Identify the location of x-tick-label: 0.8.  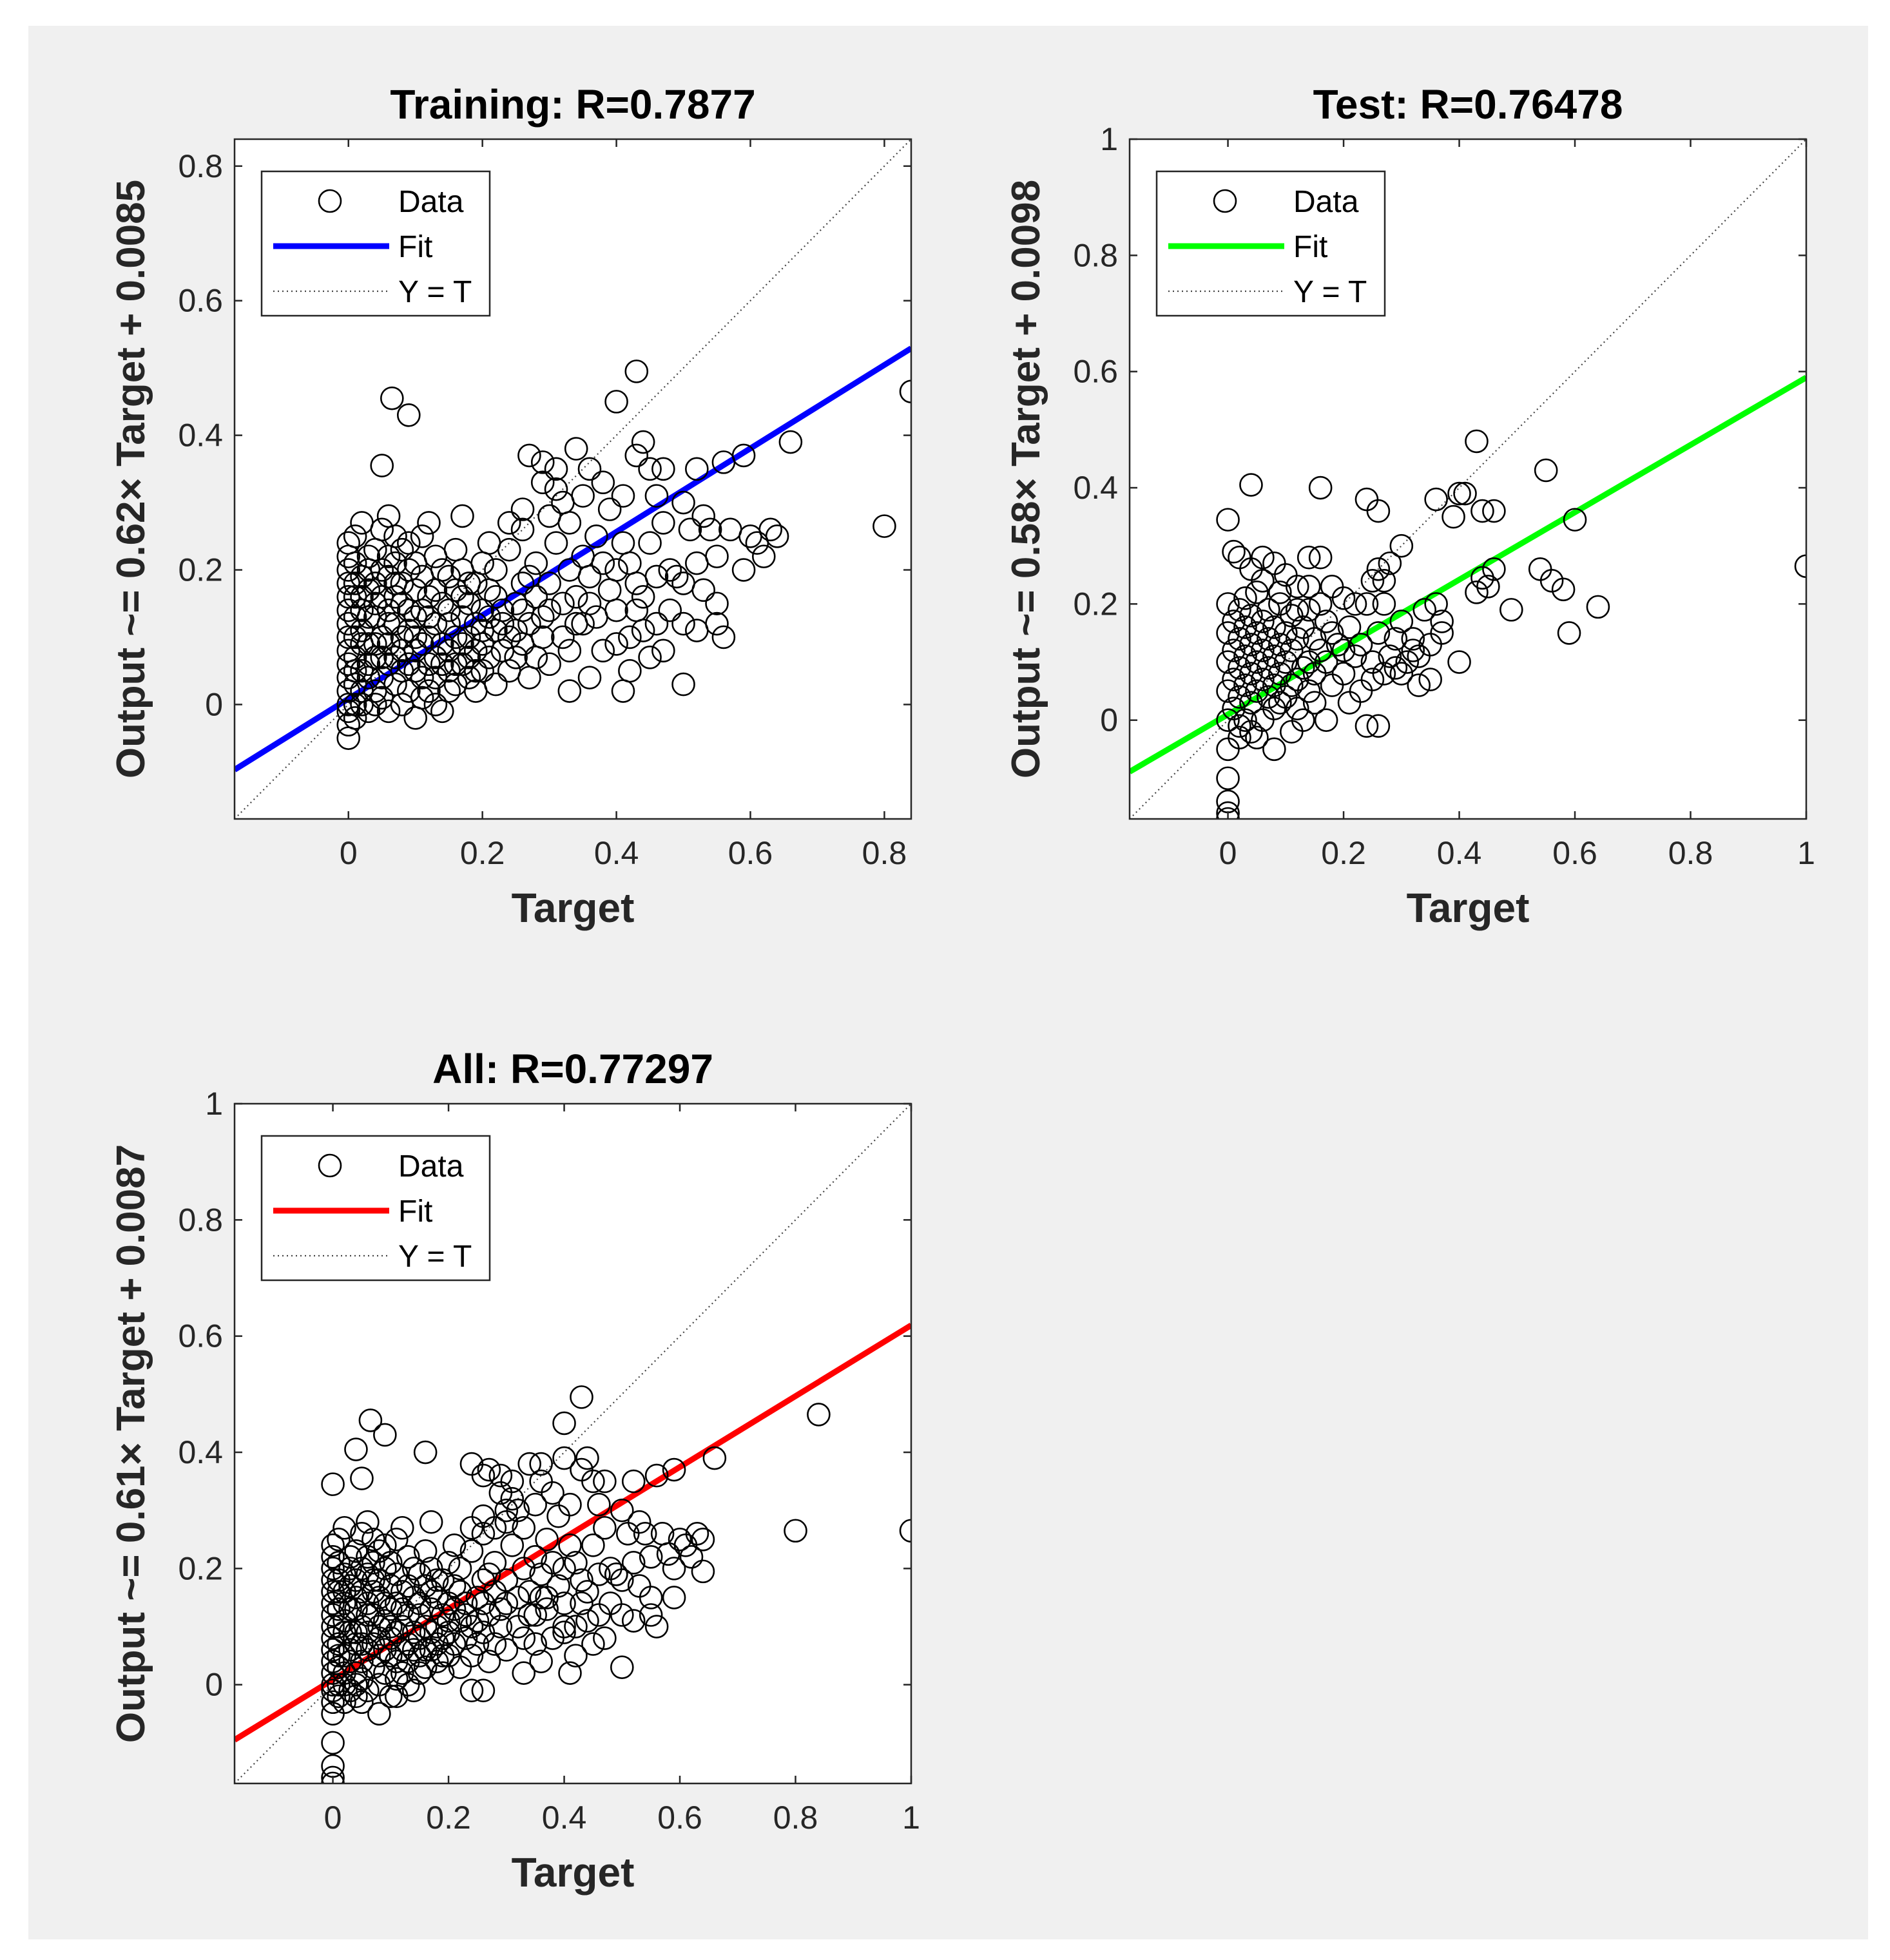
(795, 1818).